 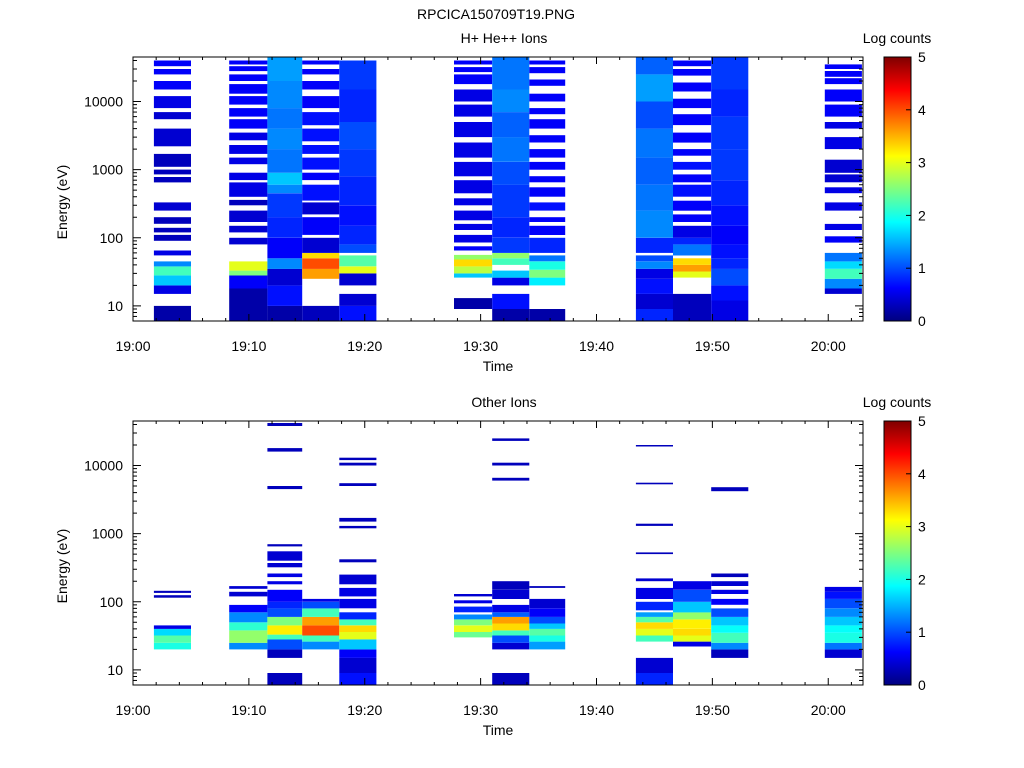 I want to click on x-tick-label: 19:30, so click(x=480, y=710).